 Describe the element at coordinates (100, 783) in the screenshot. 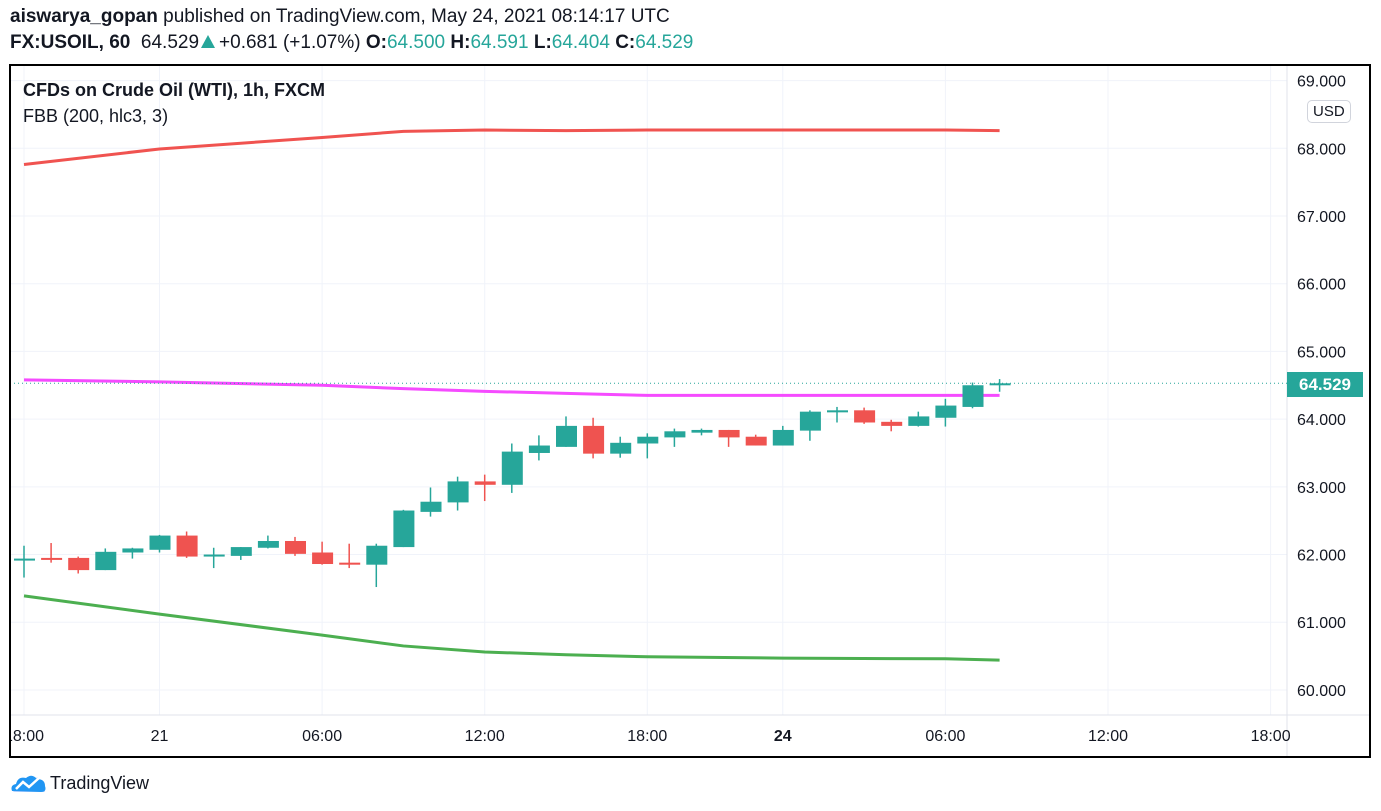

I see `footer-brand: TradingView` at that location.